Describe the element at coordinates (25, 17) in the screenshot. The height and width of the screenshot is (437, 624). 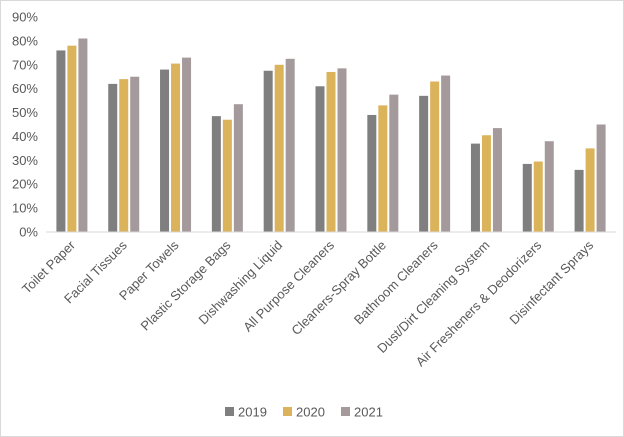
I see `y-tick-label: 90%` at that location.